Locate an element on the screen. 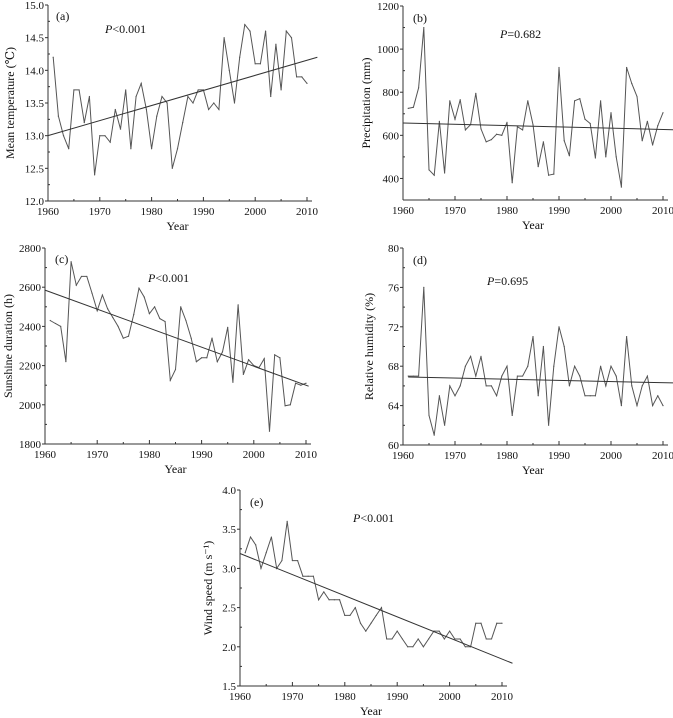 The width and height of the screenshot is (673, 718). y-tick-label: 2400 is located at coordinates (30, 327).